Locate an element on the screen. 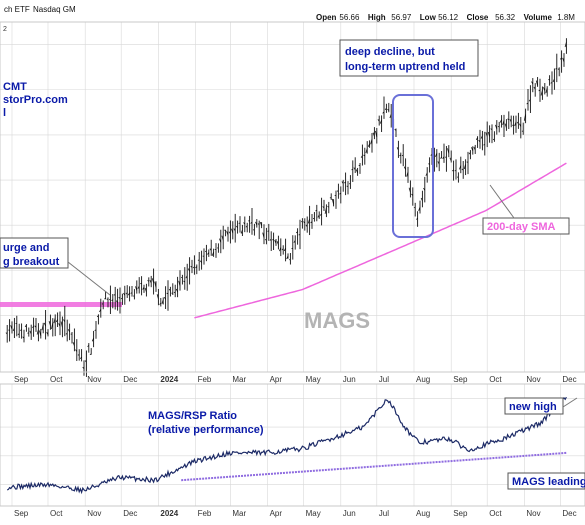  quote-label-volume: Volume is located at coordinates (538, 17).